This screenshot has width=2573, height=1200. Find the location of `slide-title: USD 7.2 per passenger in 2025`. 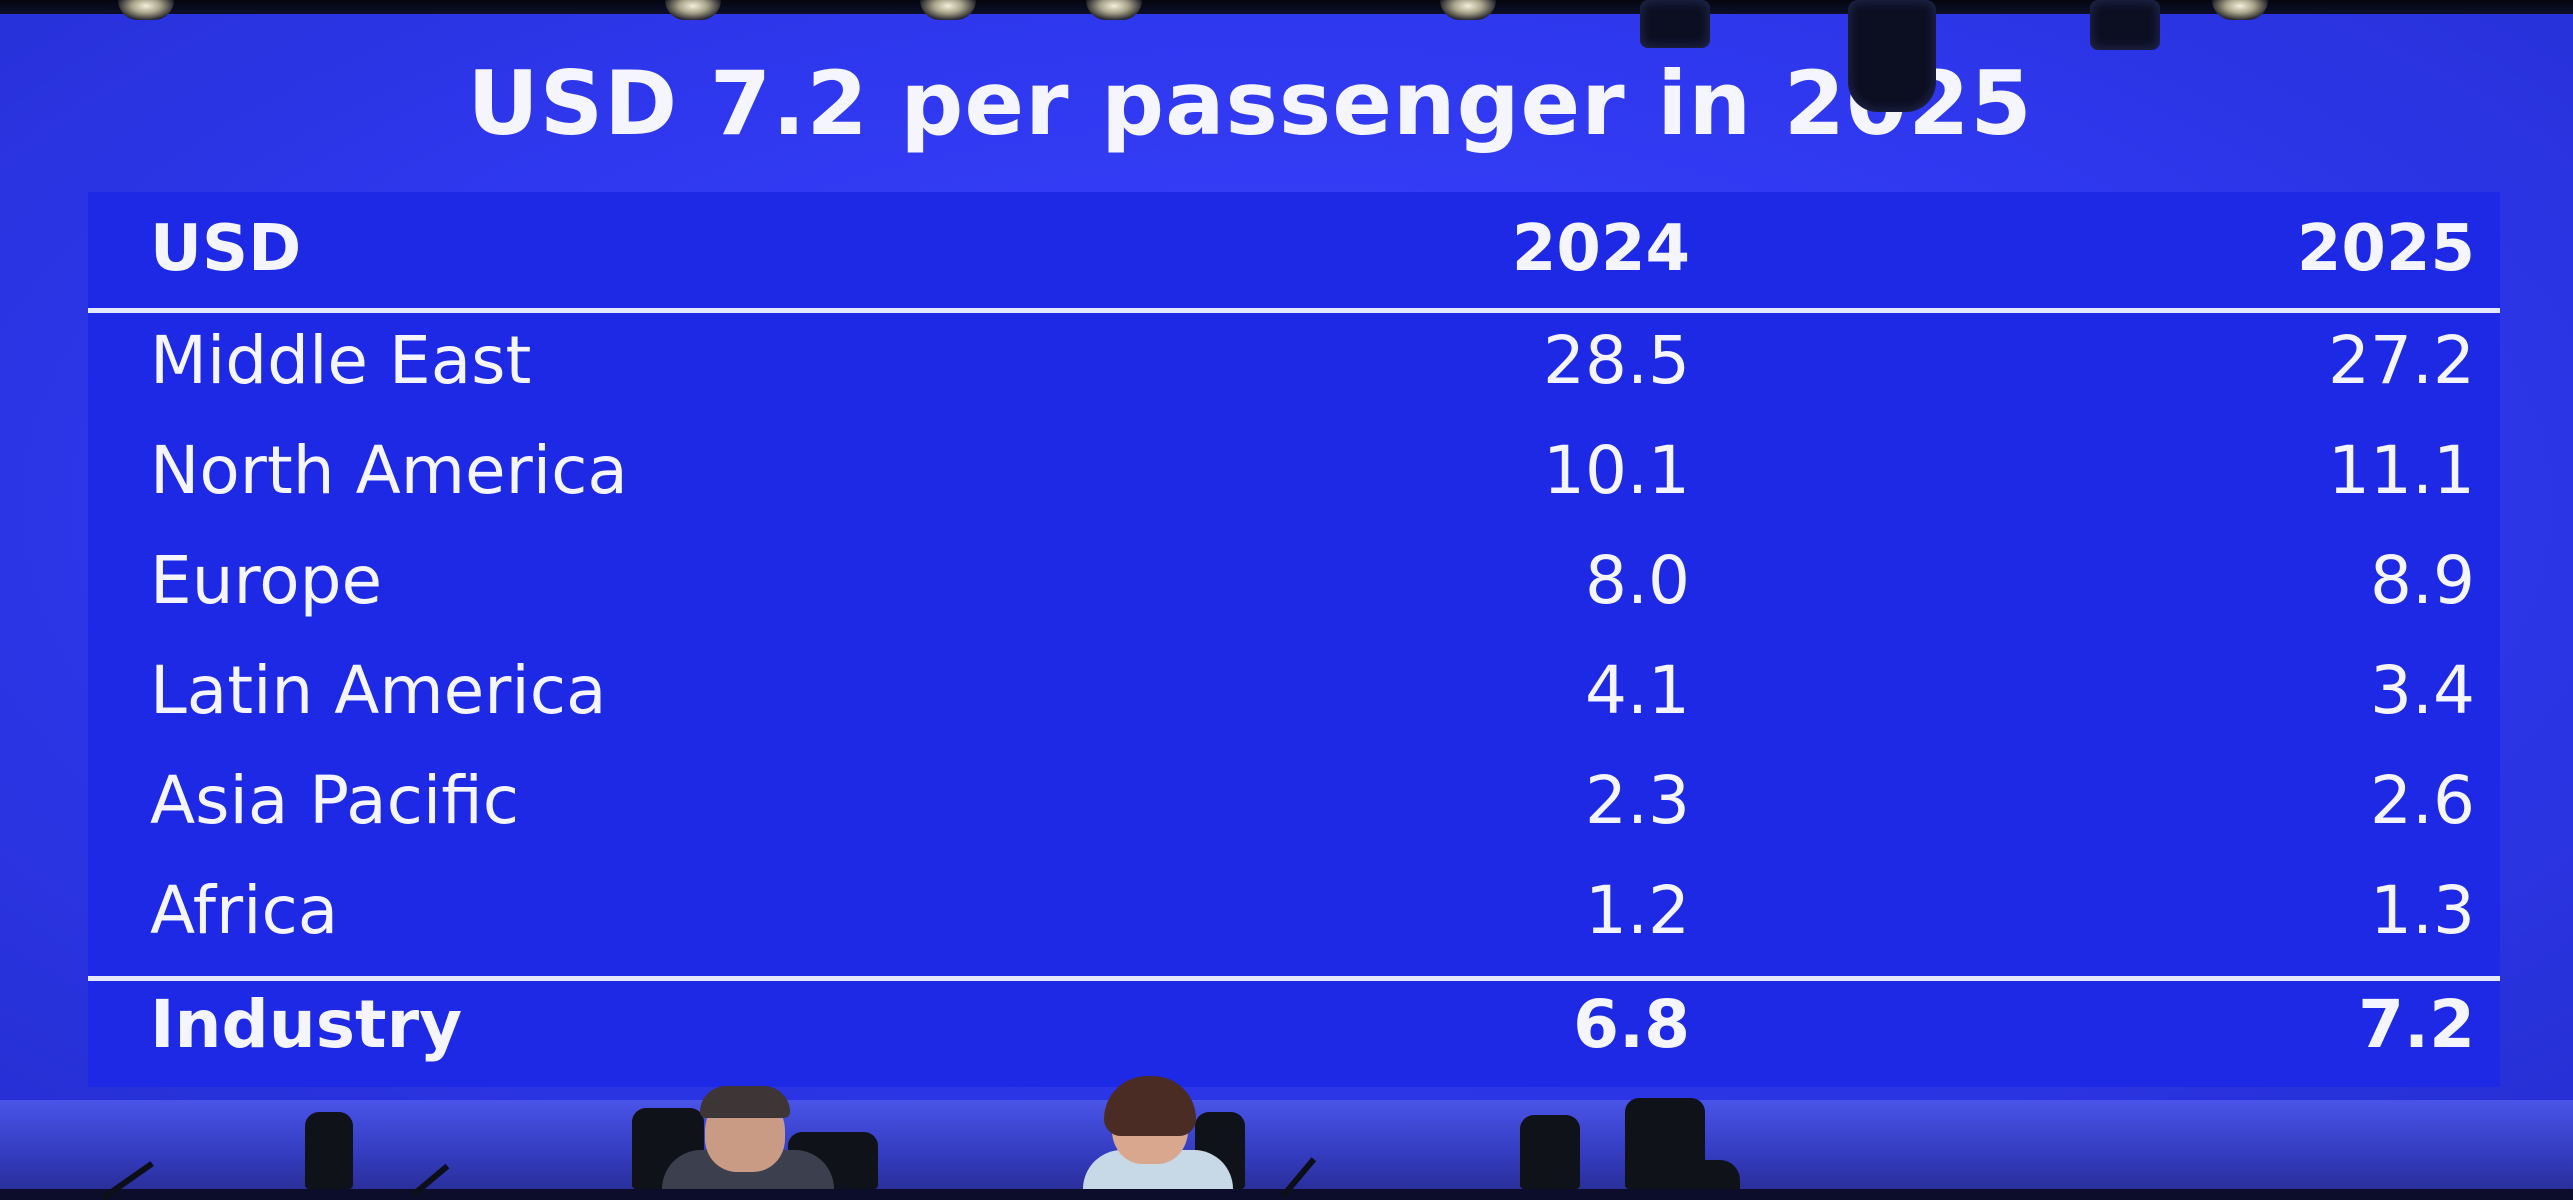

slide-title: USD 7.2 per passenger in 2025 is located at coordinates (1250, 103).